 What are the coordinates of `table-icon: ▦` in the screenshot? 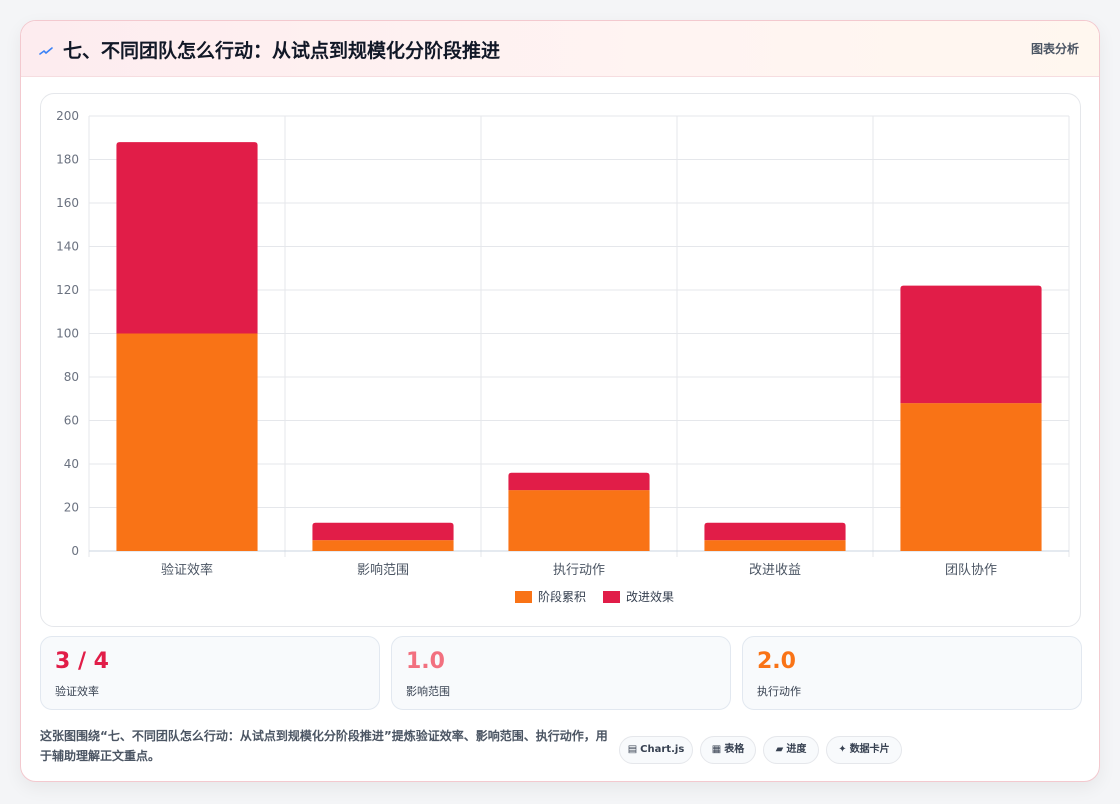 It's located at (716, 749).